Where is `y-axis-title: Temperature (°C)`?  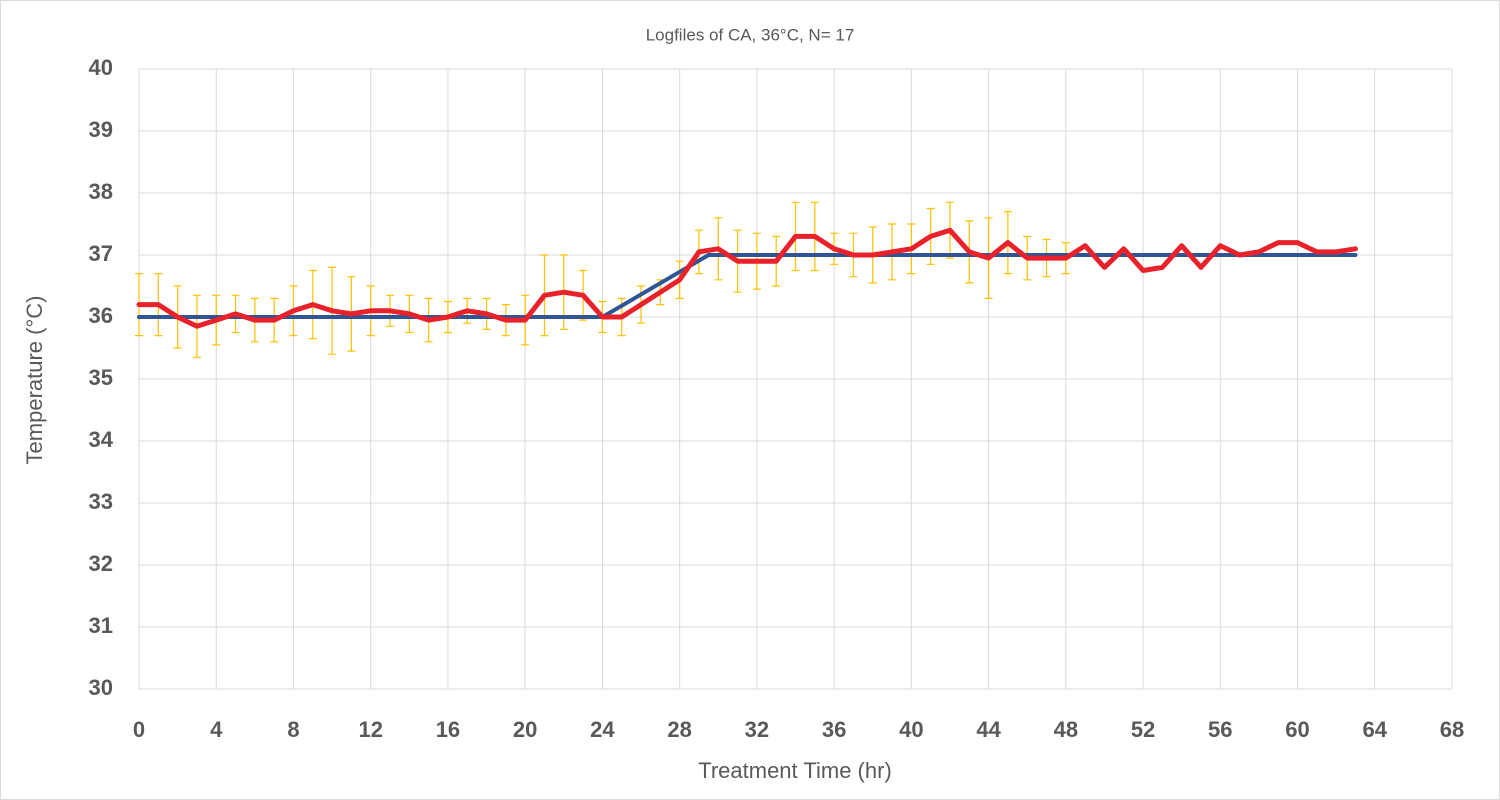
y-axis-title: Temperature (°C) is located at coordinates (34, 380).